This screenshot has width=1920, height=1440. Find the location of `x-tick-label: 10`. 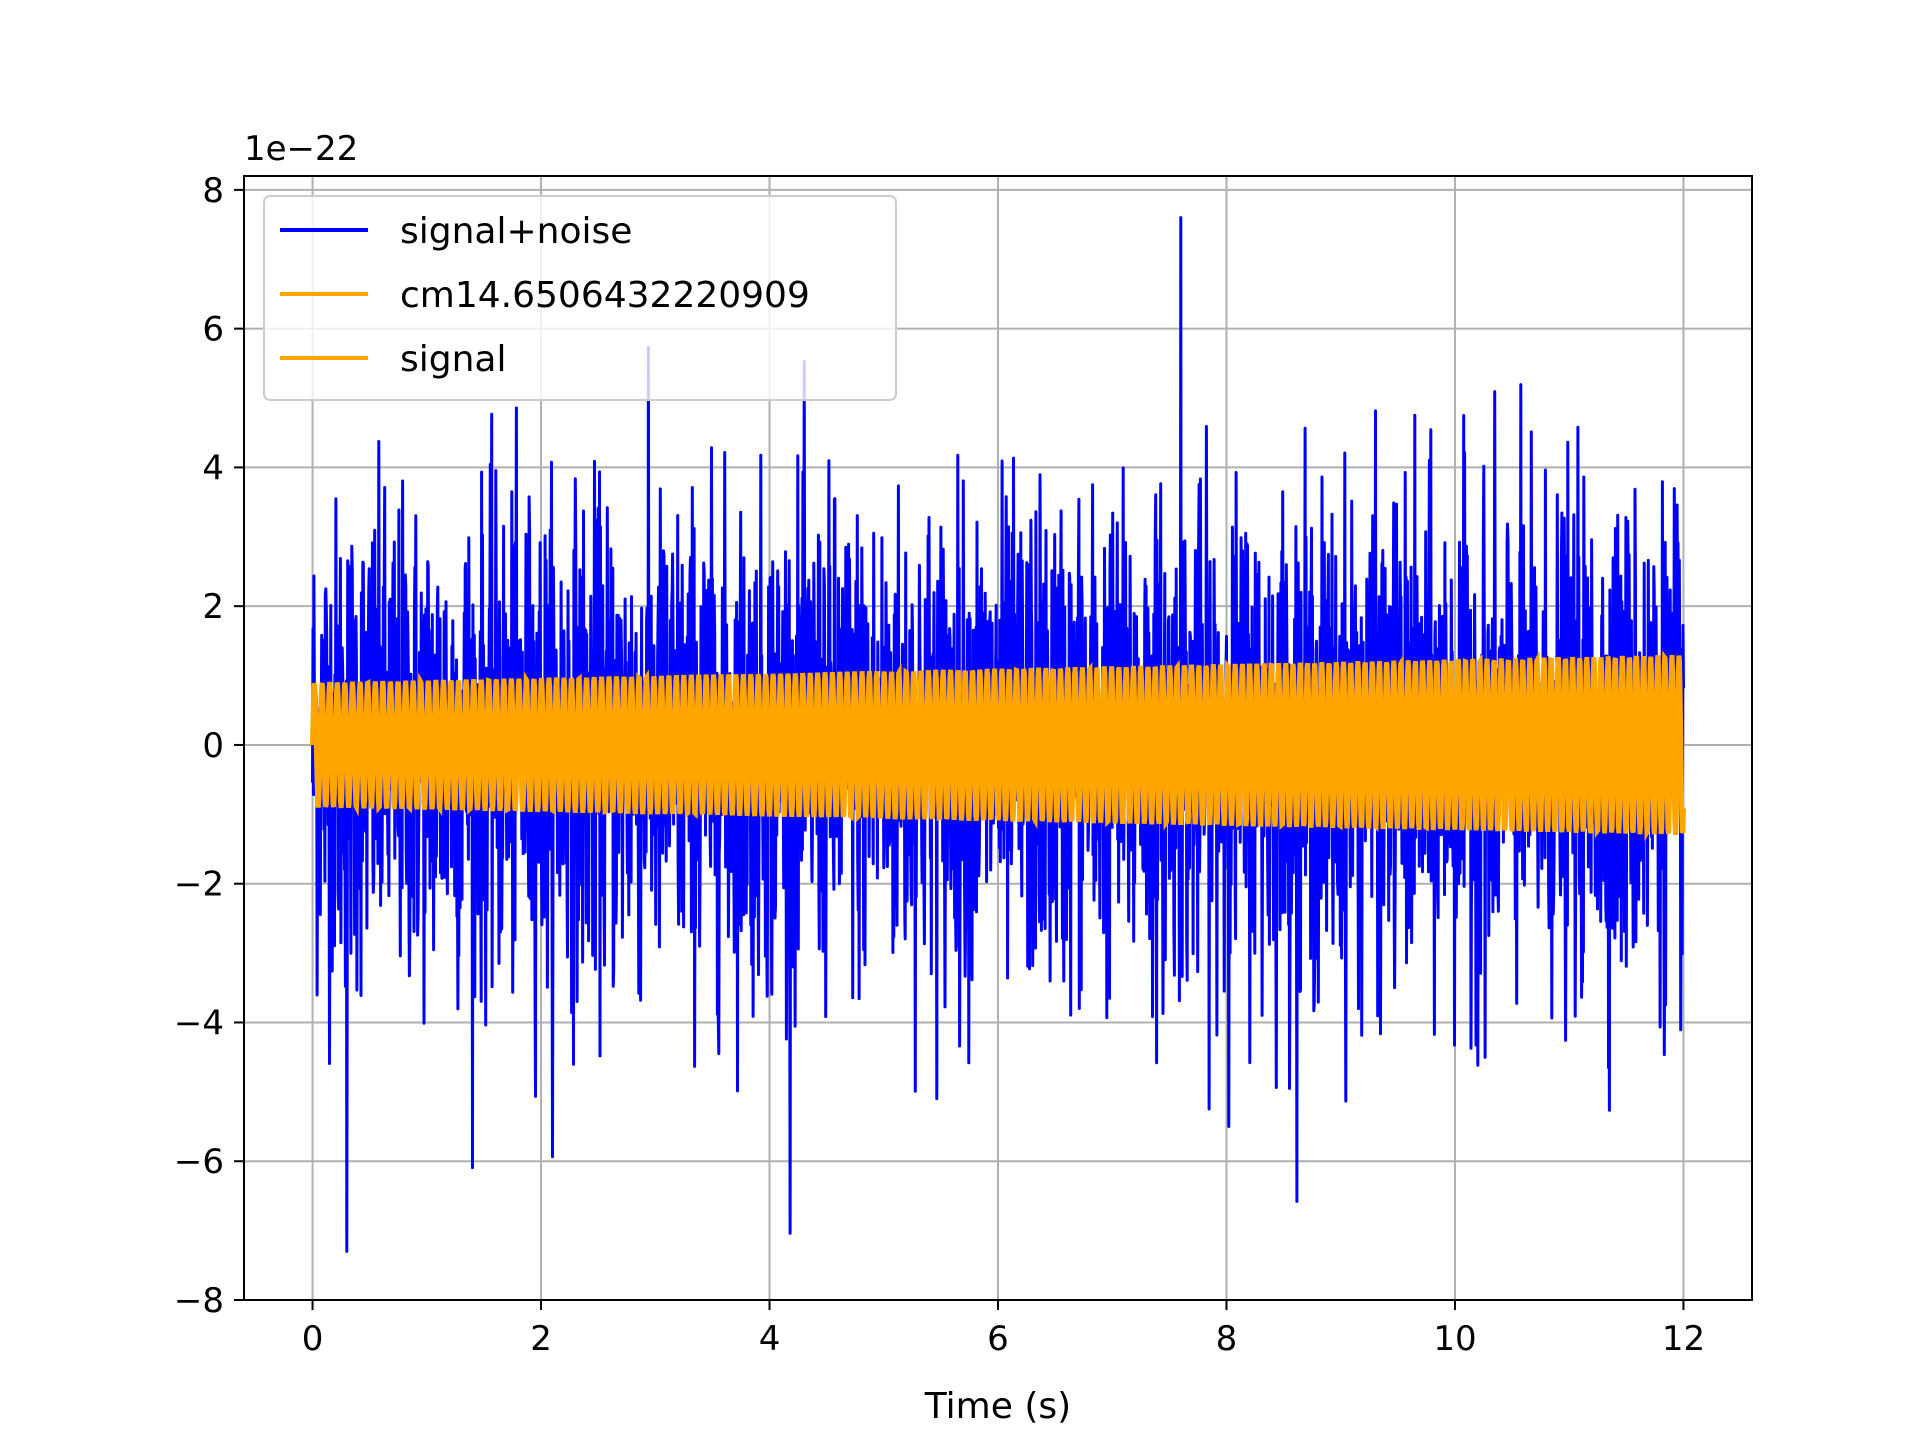

x-tick-label: 10 is located at coordinates (1454, 1339).